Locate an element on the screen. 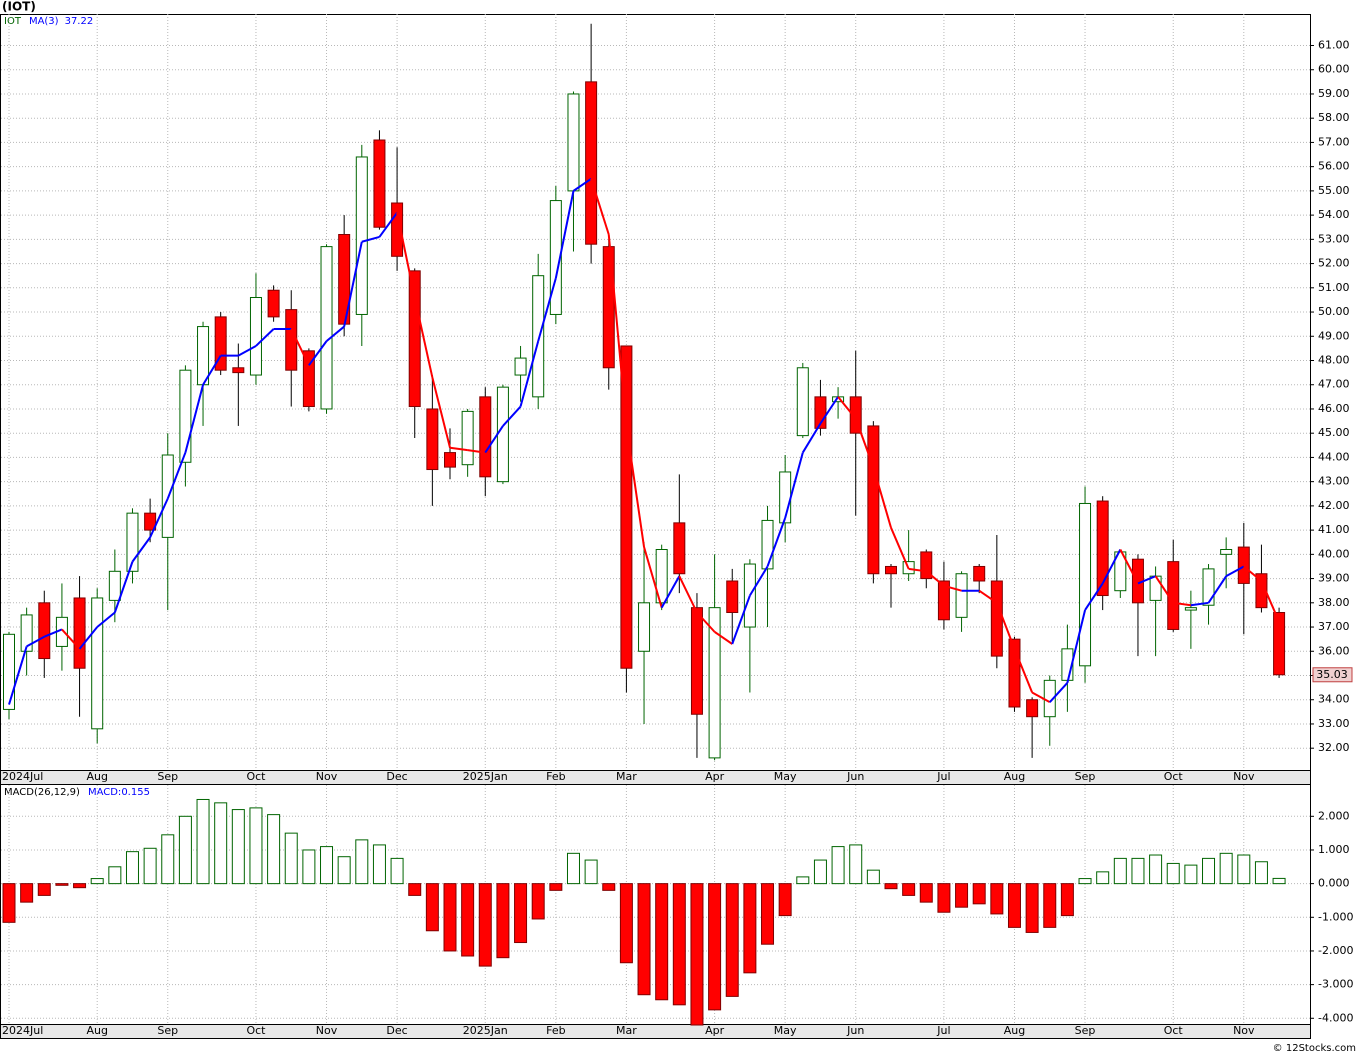 The image size is (1360, 1056). y-tick-label: 60.00 is located at coordinates (1334, 69).